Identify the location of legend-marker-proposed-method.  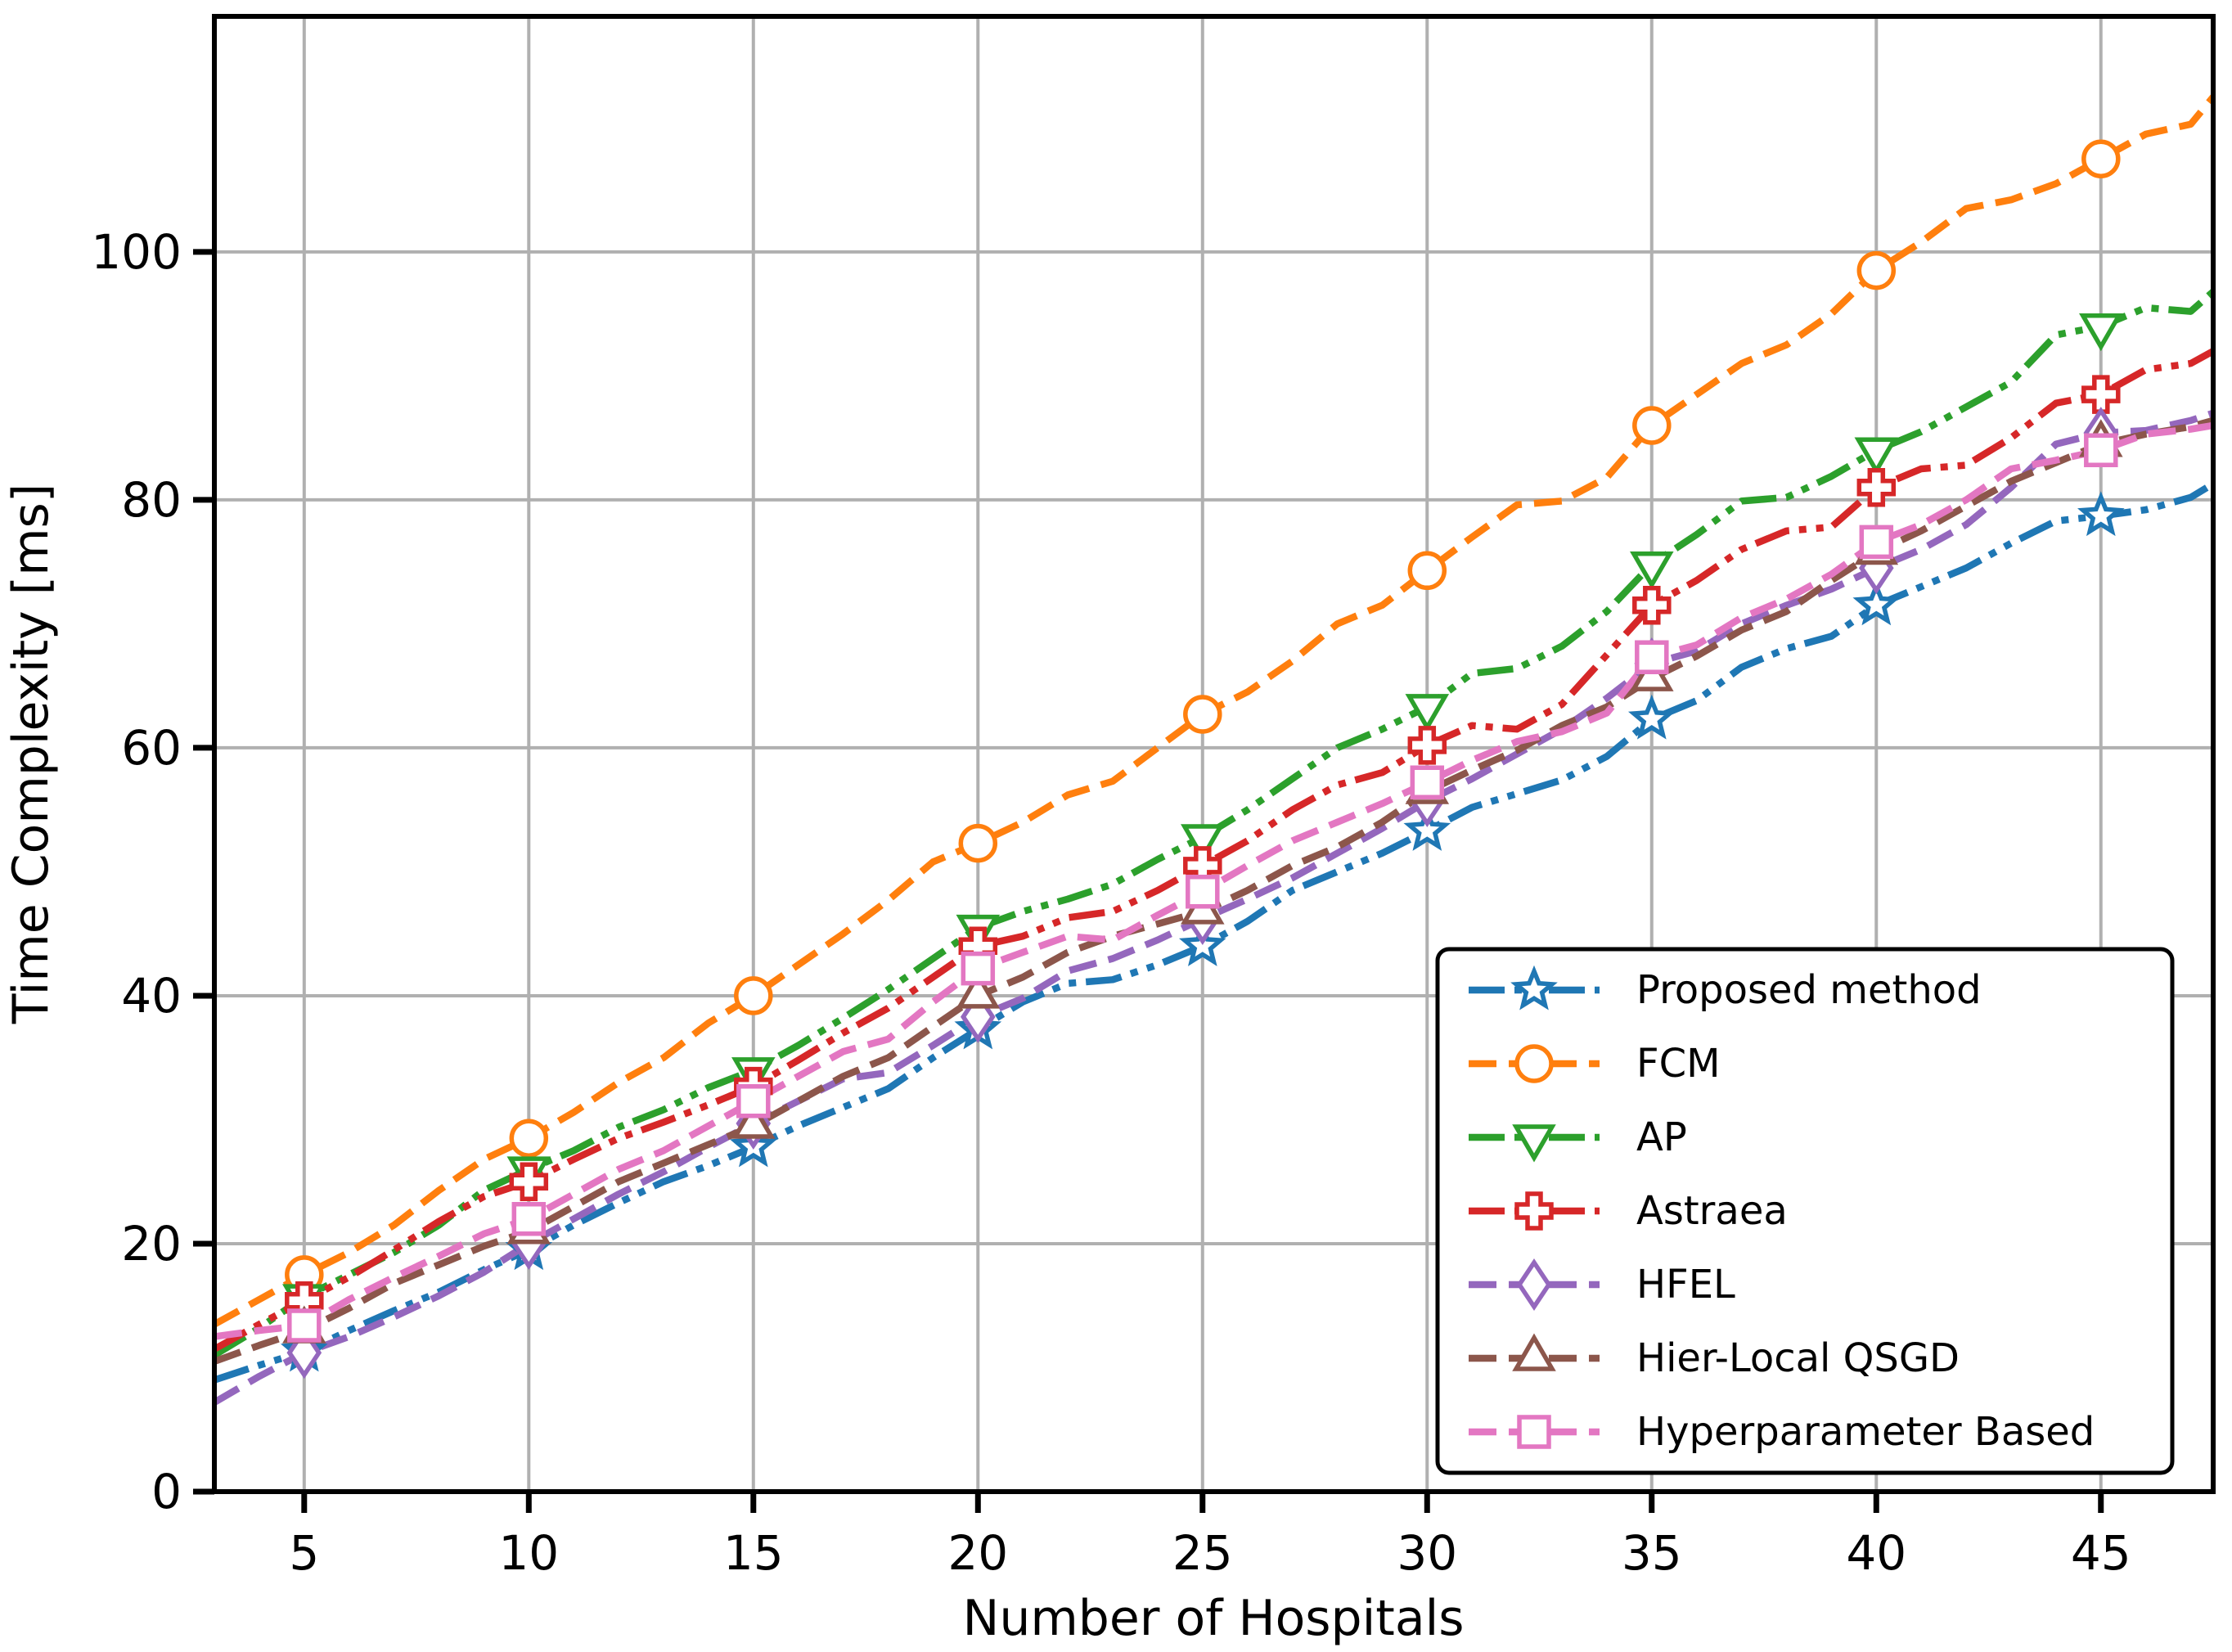
(1534, 988).